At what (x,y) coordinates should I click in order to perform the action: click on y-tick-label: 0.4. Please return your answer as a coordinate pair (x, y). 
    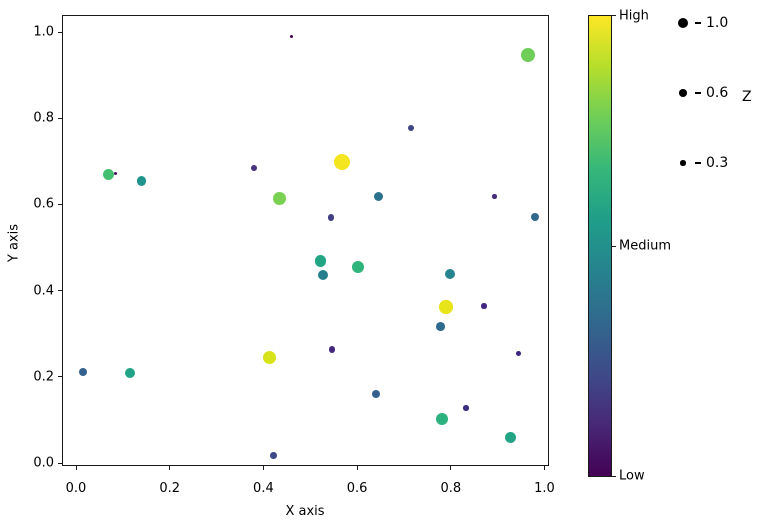
    Looking at the image, I should click on (43, 291).